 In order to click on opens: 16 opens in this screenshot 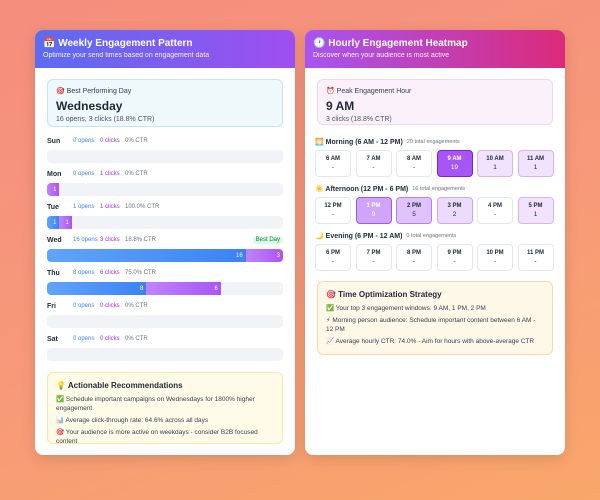, I will do `click(85, 240)`.